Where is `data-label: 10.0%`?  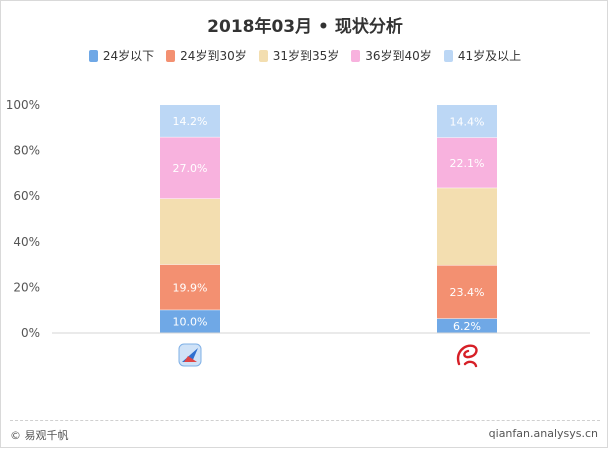 data-label: 10.0% is located at coordinates (190, 322).